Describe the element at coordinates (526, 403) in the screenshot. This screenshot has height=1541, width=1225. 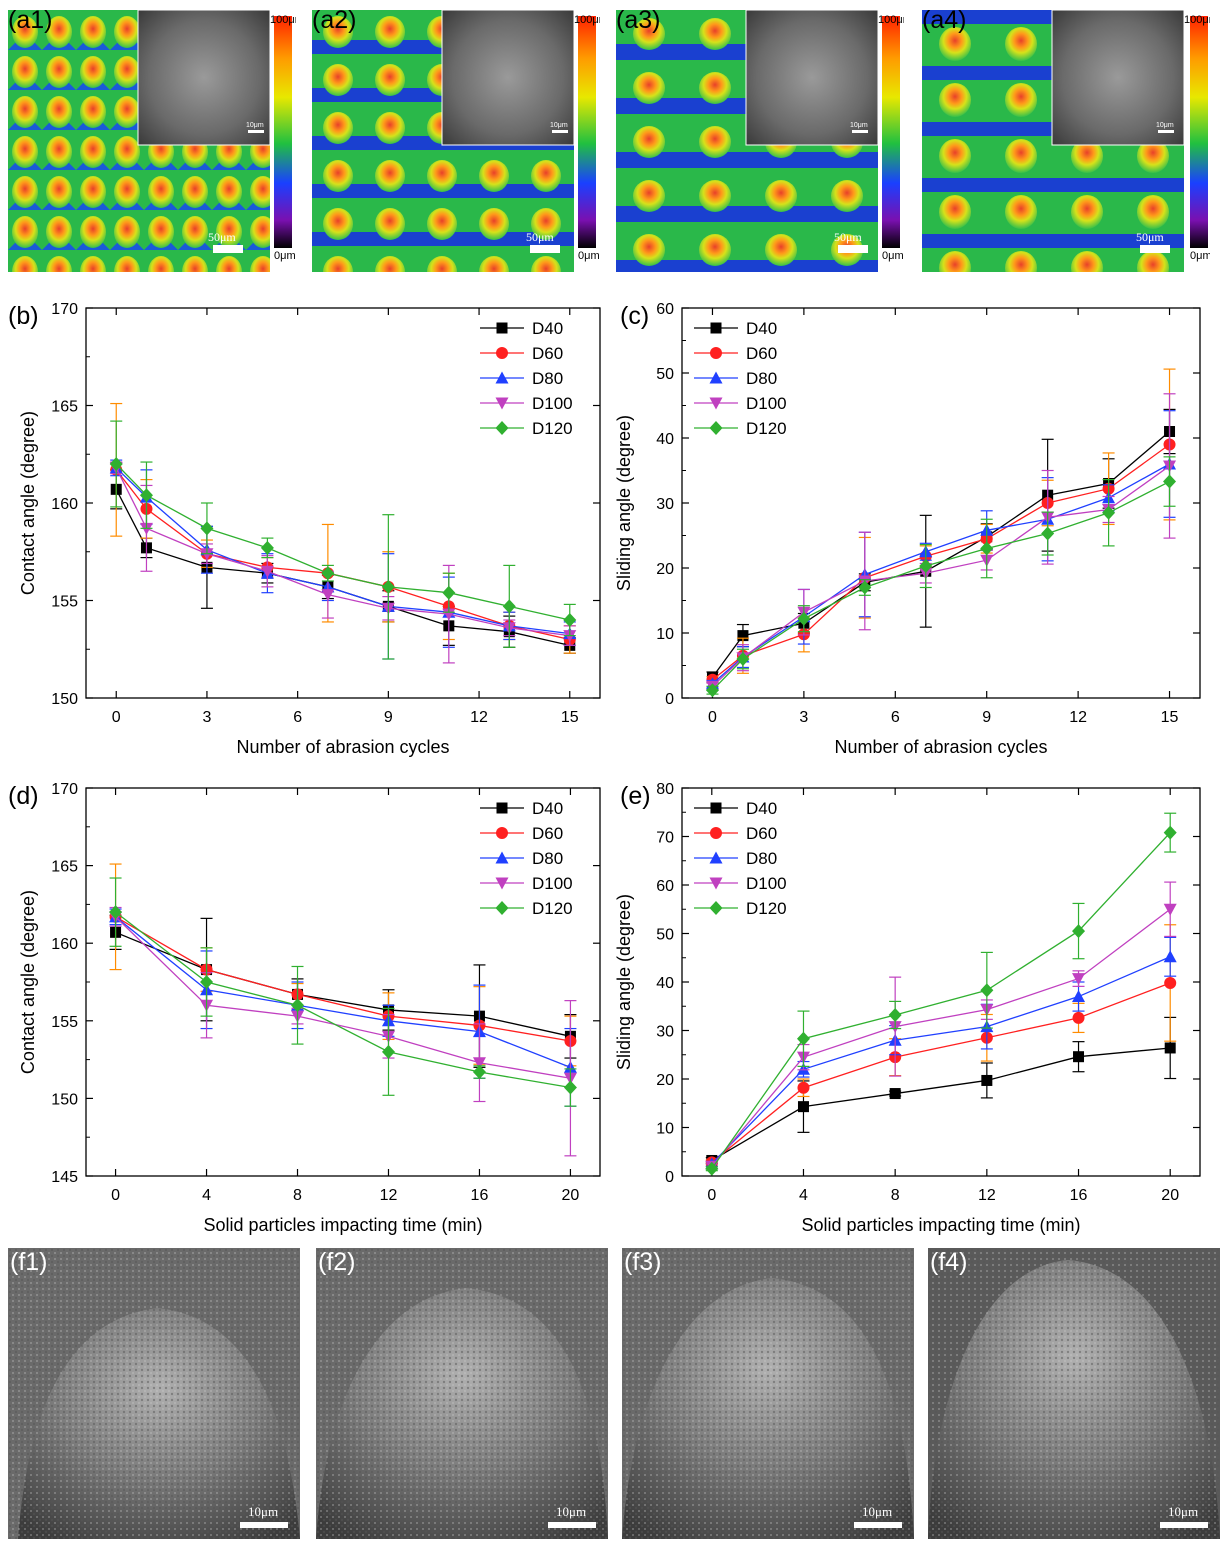
I see `legend-item-d100: D100` at that location.